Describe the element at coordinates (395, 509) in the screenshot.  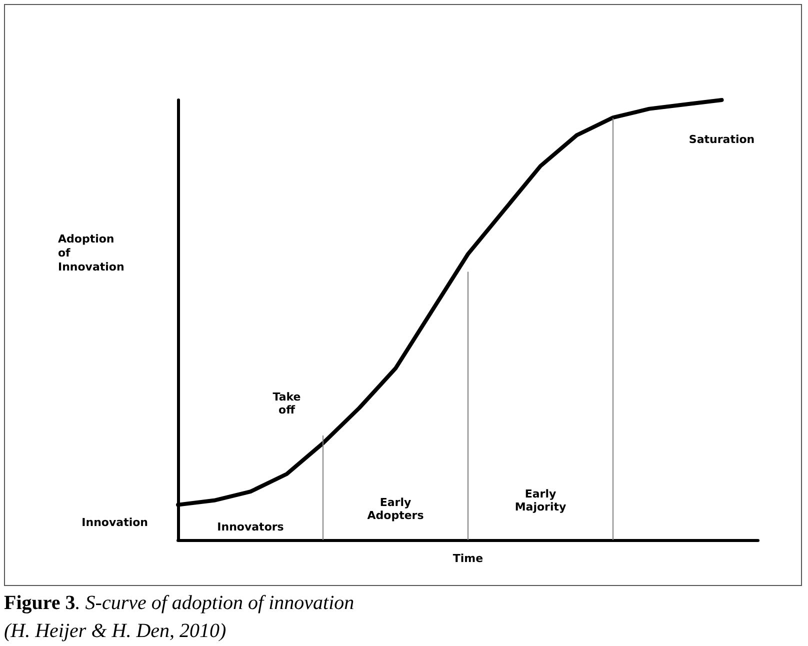
I see `annotation: Early Adopters` at that location.